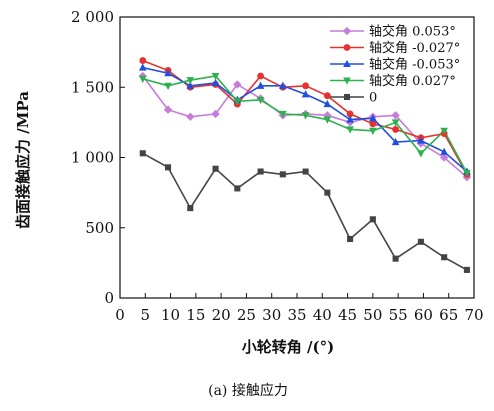 The width and height of the screenshot is (494, 411). Describe the element at coordinates (195, 315) in the screenshot. I see `x-tick-label: 15` at that location.